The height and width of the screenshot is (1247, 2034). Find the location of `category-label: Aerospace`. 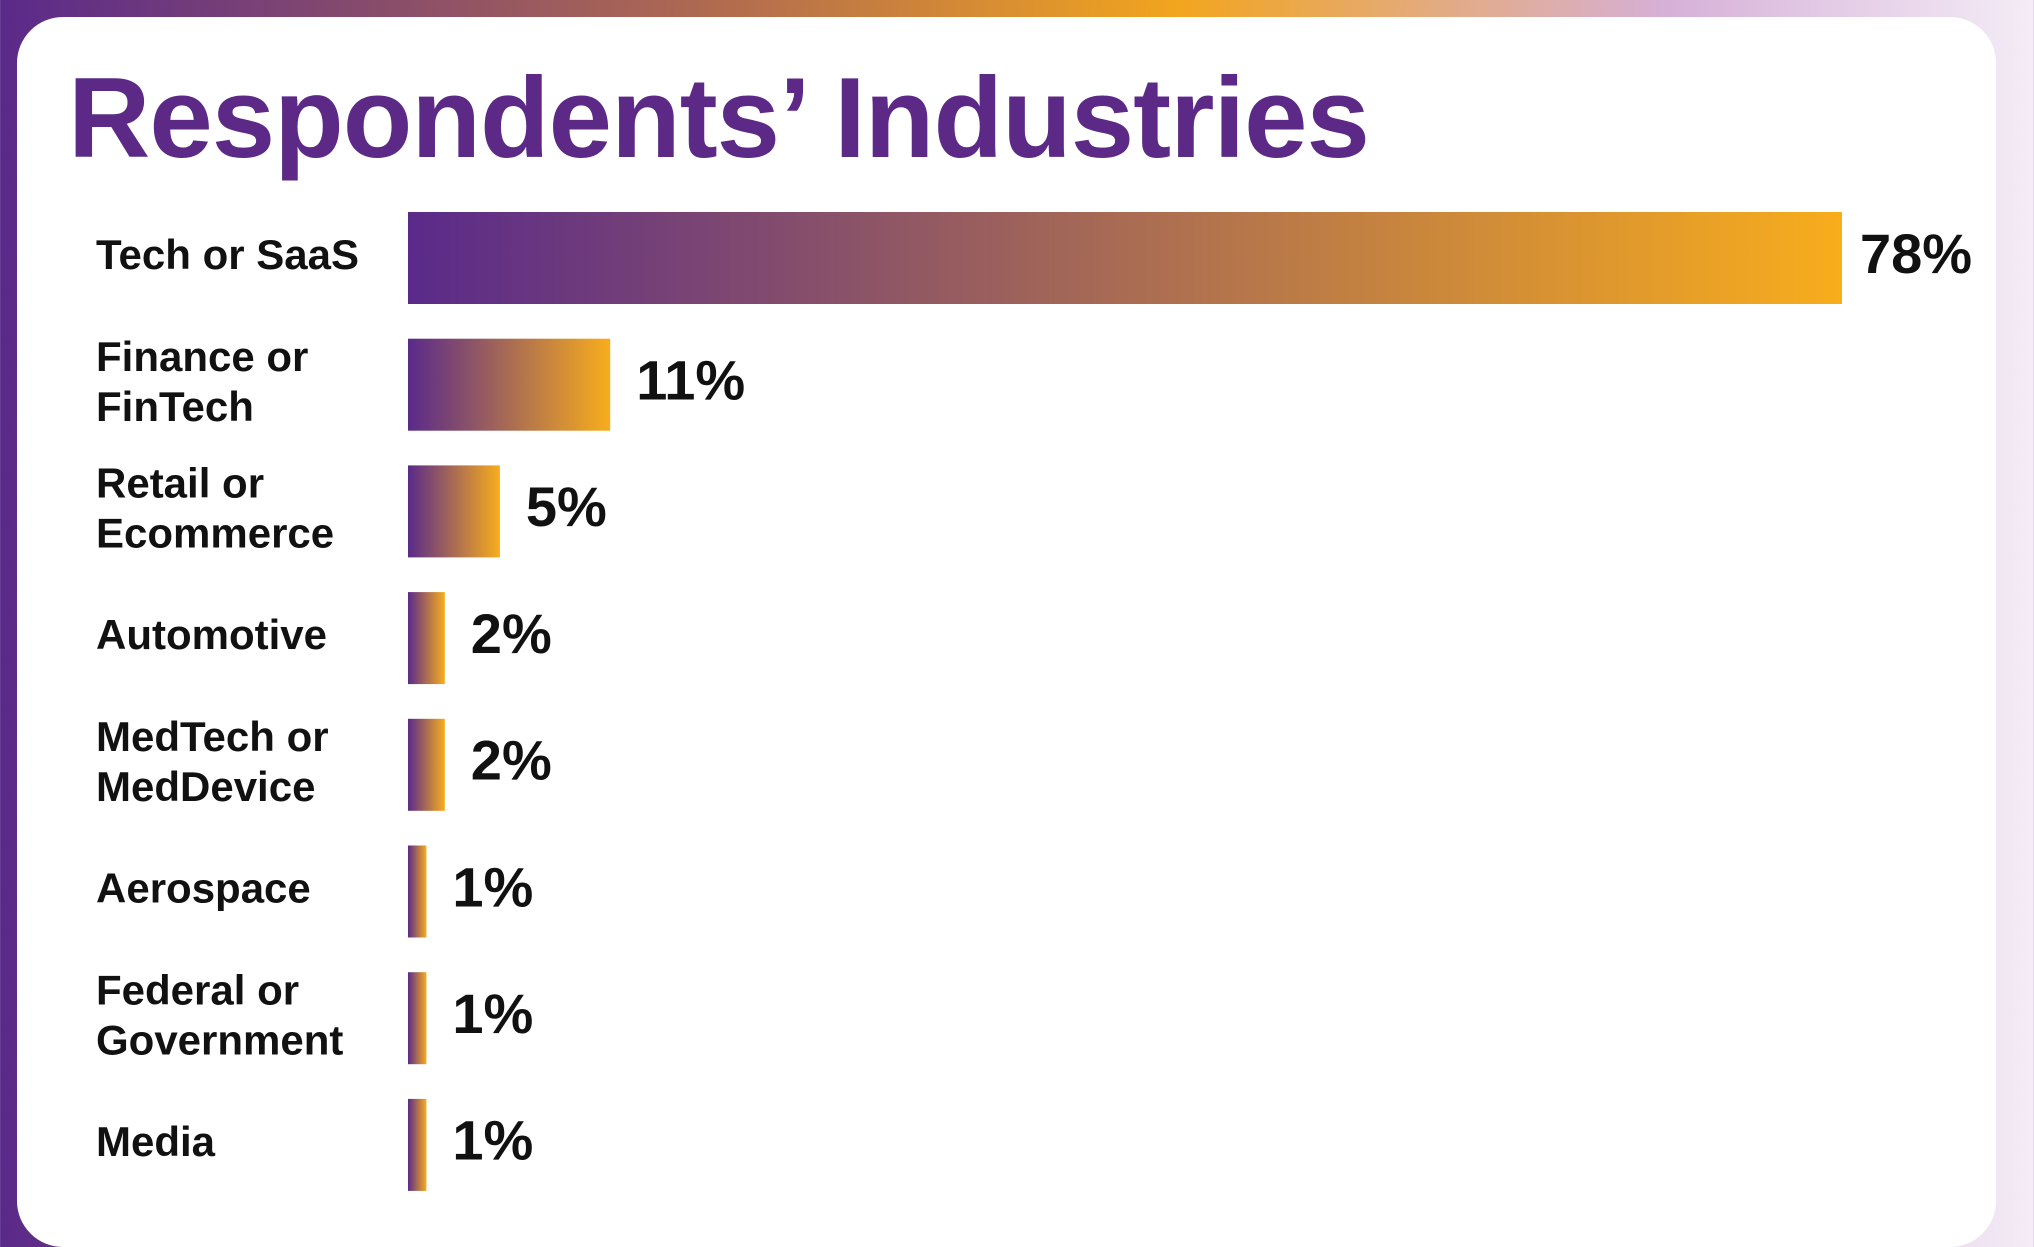

category-label: Aerospace is located at coordinates (203, 888).